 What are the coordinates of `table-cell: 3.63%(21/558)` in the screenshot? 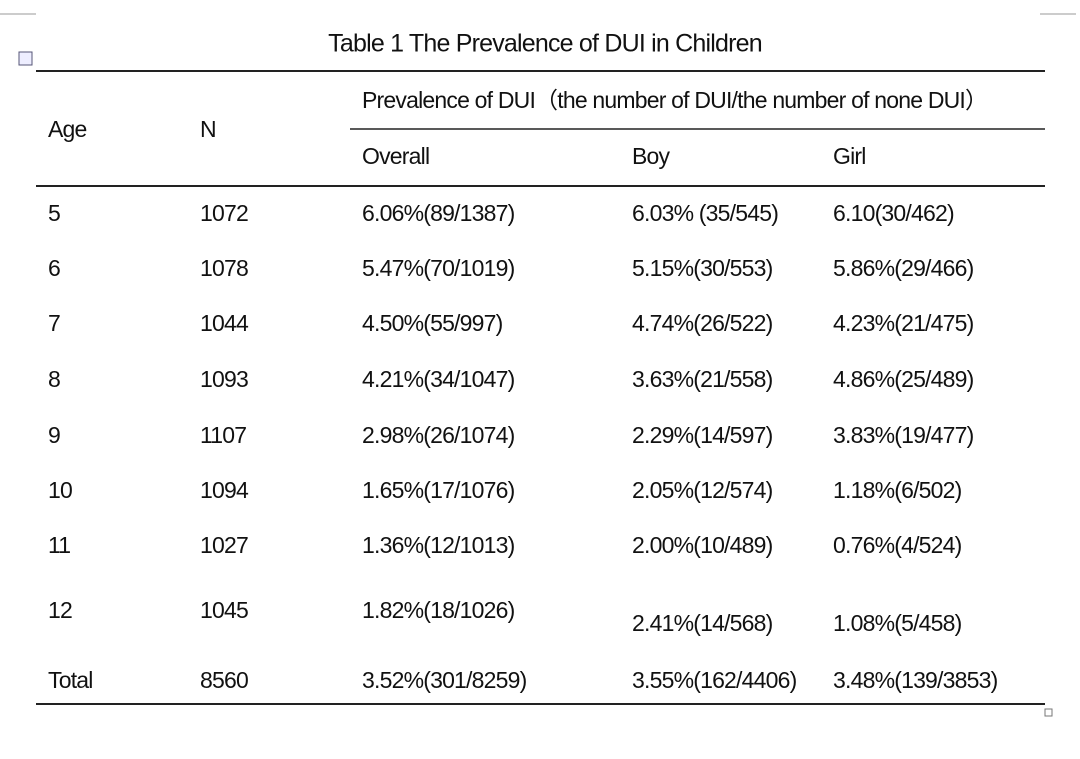 It's located at (702, 379).